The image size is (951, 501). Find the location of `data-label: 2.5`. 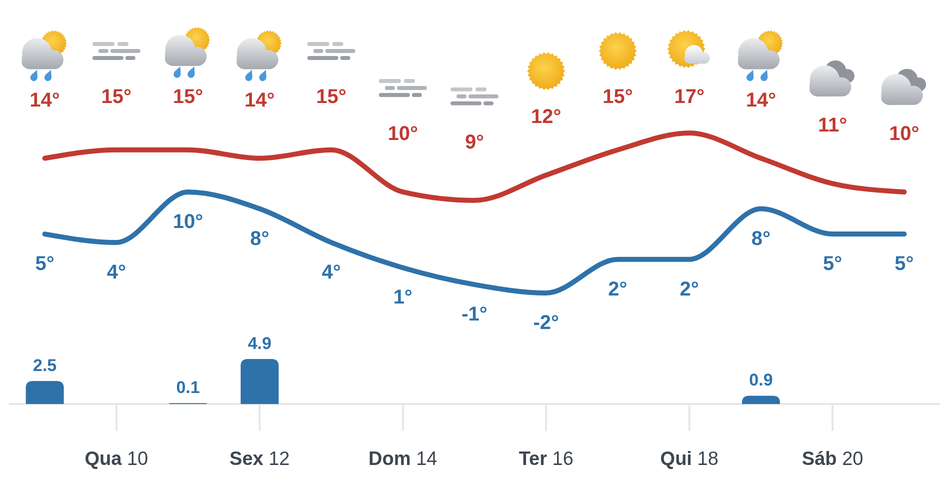

data-label: 2.5 is located at coordinates (44, 366).